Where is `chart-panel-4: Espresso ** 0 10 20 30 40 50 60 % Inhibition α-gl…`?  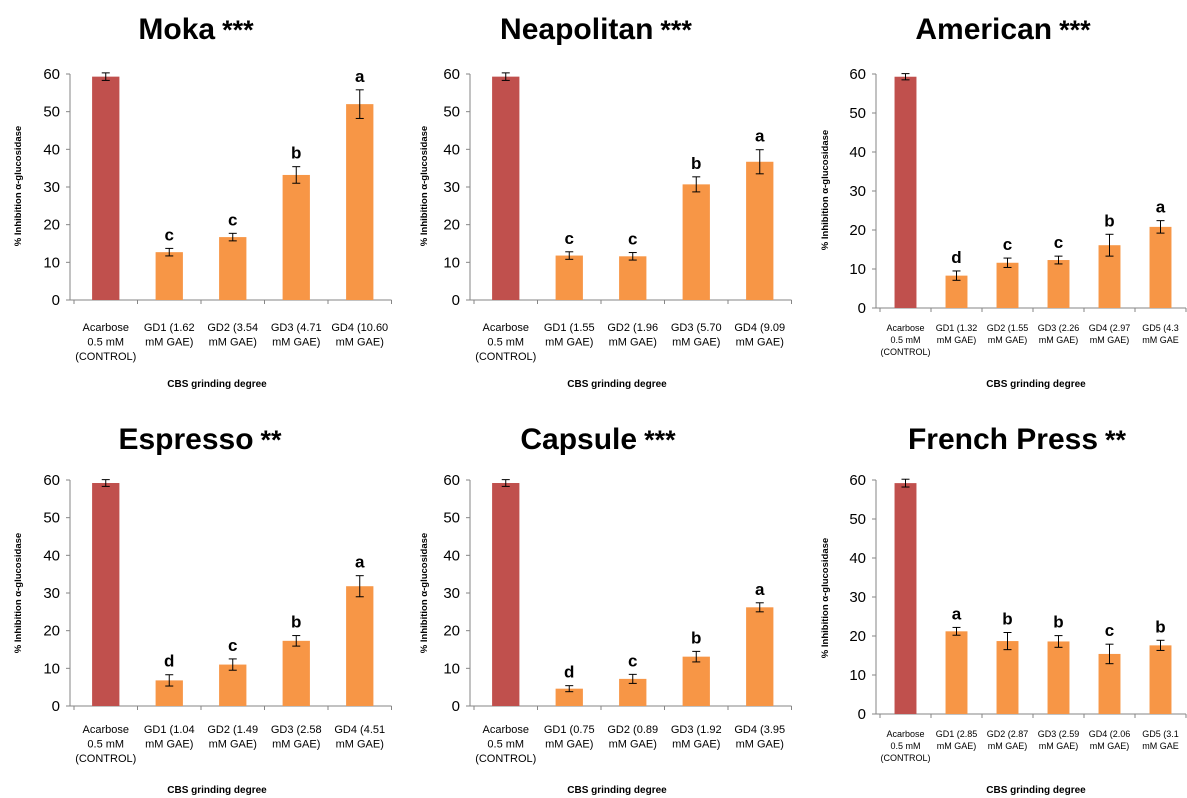
chart-panel-4: Espresso ** 0 10 20 30 40 50 60 % Inhibition α-gl… is located at coordinates (202, 609).